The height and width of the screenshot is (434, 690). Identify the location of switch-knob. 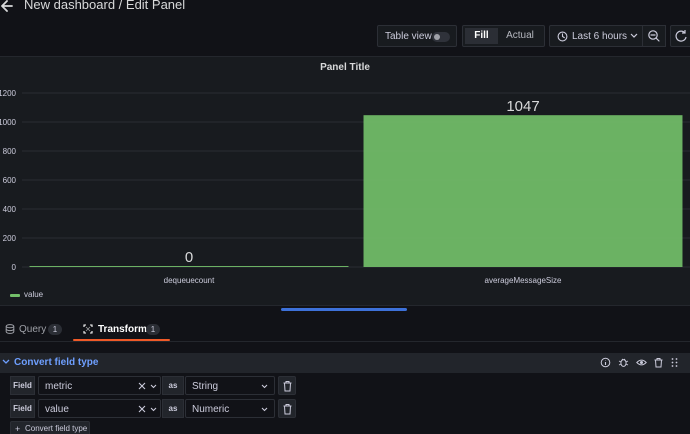
(437, 37).